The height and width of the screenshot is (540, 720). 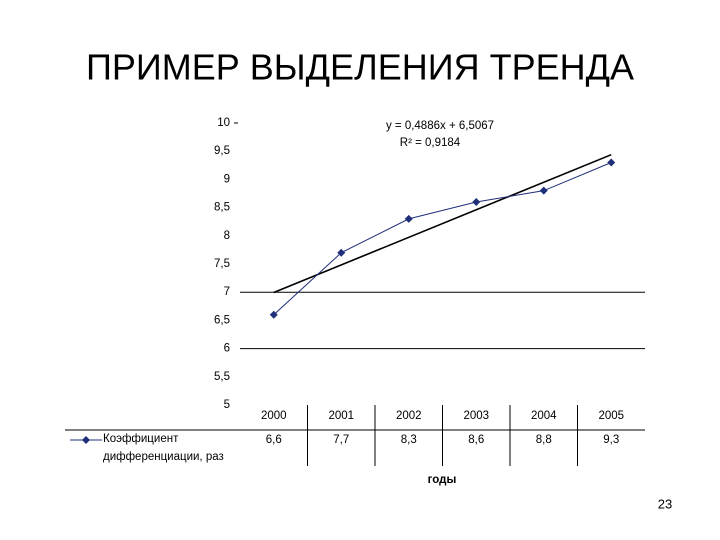 I want to click on legend-marker, so click(x=86, y=440).